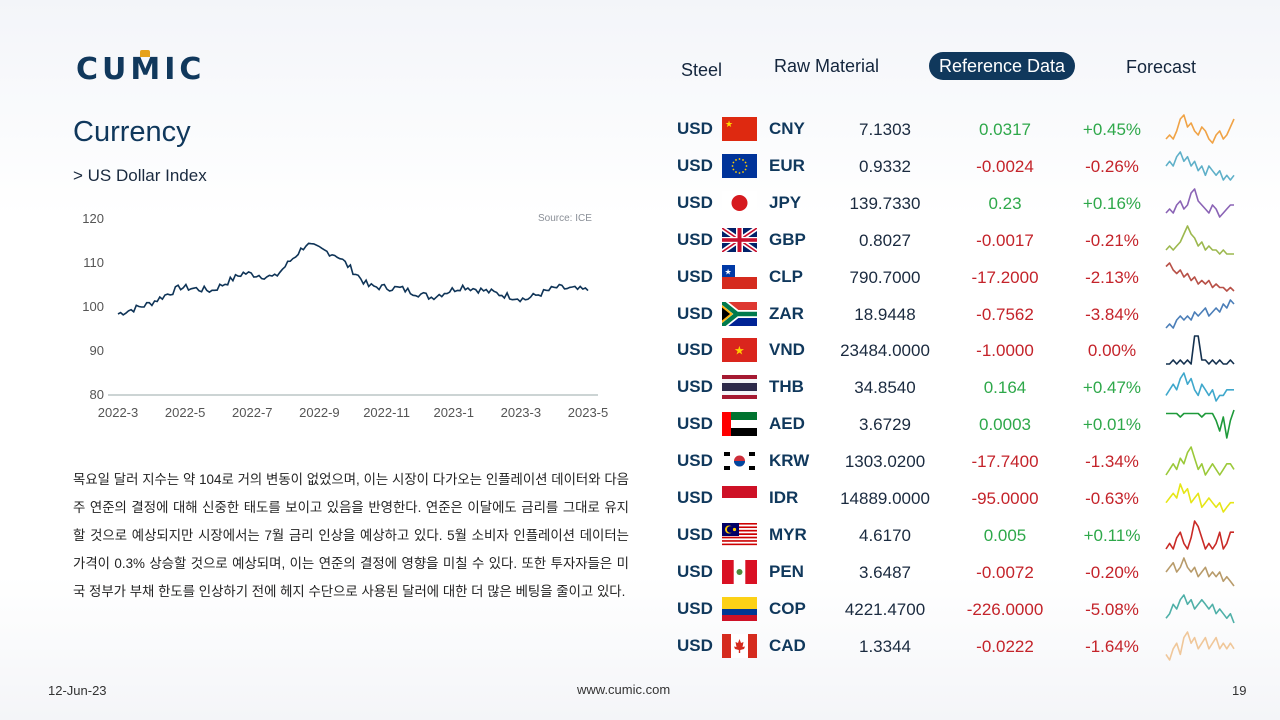  Describe the element at coordinates (1005, 129) in the screenshot. I see `rate-change: 0.0317` at that location.